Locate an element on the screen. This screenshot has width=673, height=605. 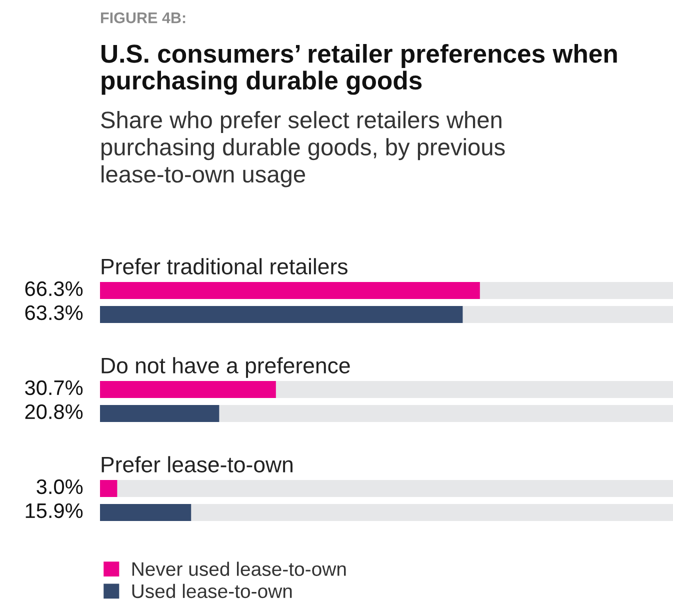
y-tick-label: Do not have a preference is located at coordinates (226, 367).